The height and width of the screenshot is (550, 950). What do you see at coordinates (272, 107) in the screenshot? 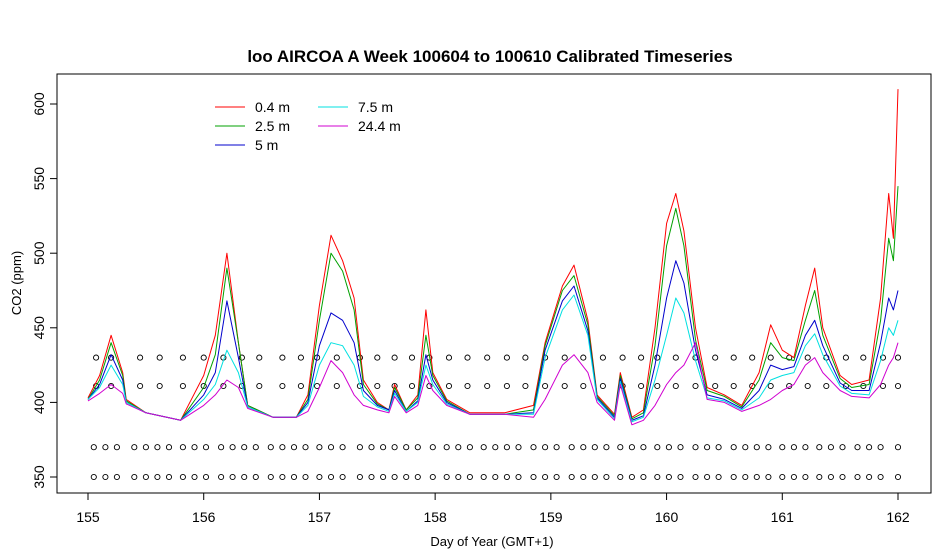
I see `legend-label: 0.4 m` at bounding box center [272, 107].